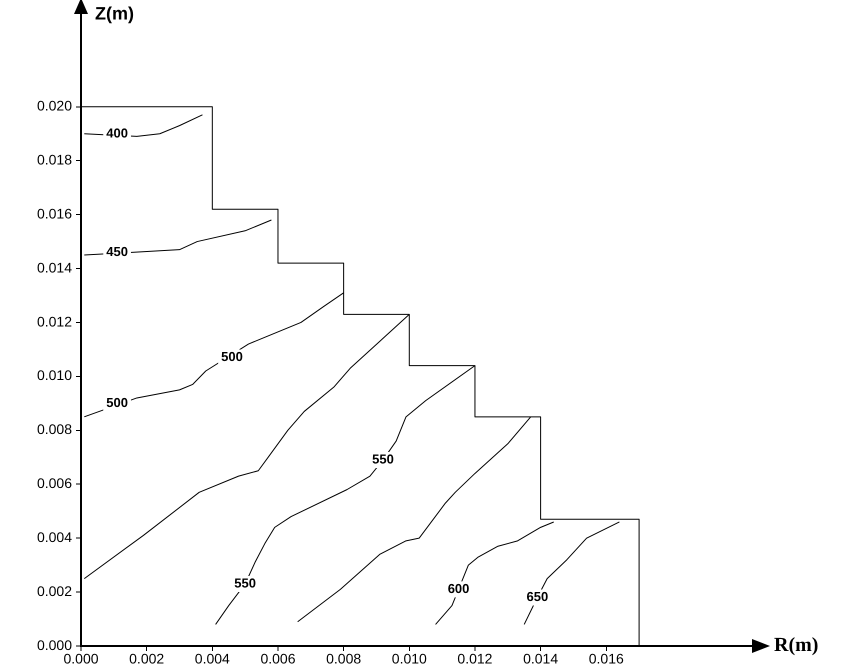  What do you see at coordinates (212, 658) in the screenshot?
I see `x-tick-label: 0.004` at bounding box center [212, 658].